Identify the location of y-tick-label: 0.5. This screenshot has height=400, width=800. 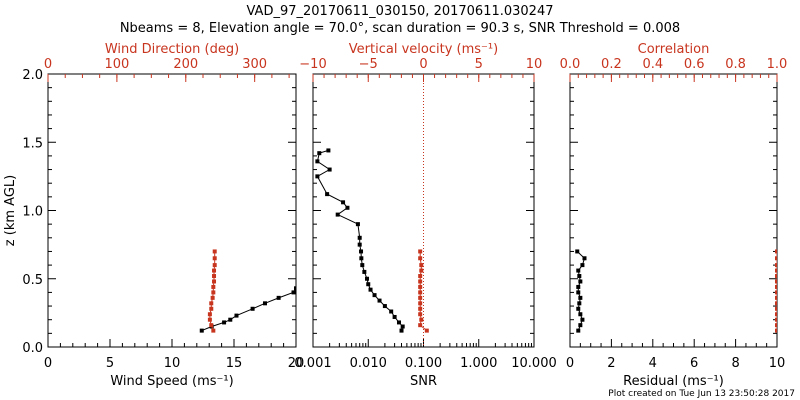
(32, 280).